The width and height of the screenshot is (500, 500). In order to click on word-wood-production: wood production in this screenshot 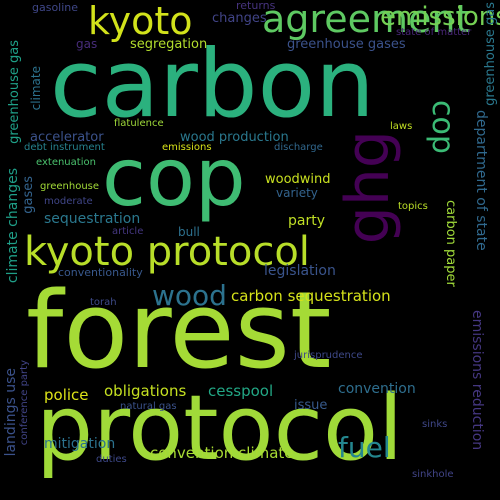, I will do `click(234, 137)`.